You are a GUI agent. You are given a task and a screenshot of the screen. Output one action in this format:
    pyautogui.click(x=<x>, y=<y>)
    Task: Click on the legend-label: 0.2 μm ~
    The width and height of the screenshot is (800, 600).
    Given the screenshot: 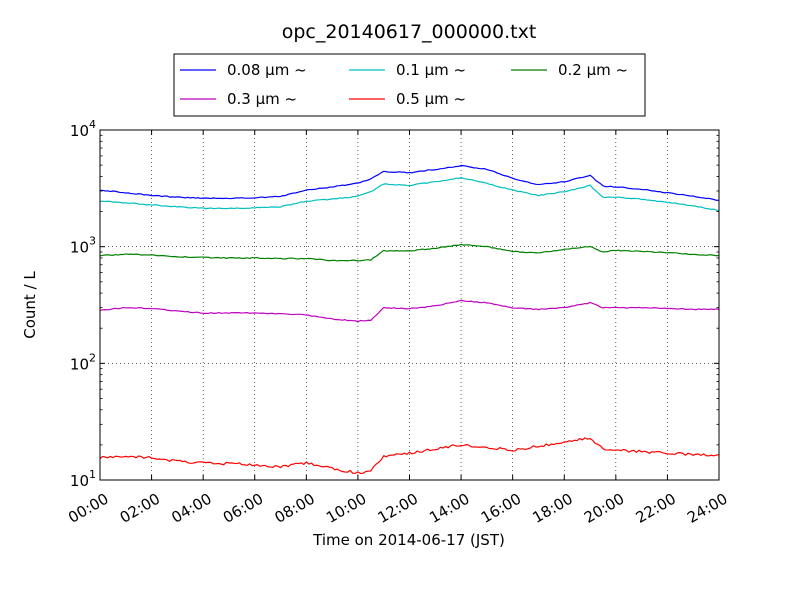 What is the action you would take?
    pyautogui.click(x=593, y=70)
    